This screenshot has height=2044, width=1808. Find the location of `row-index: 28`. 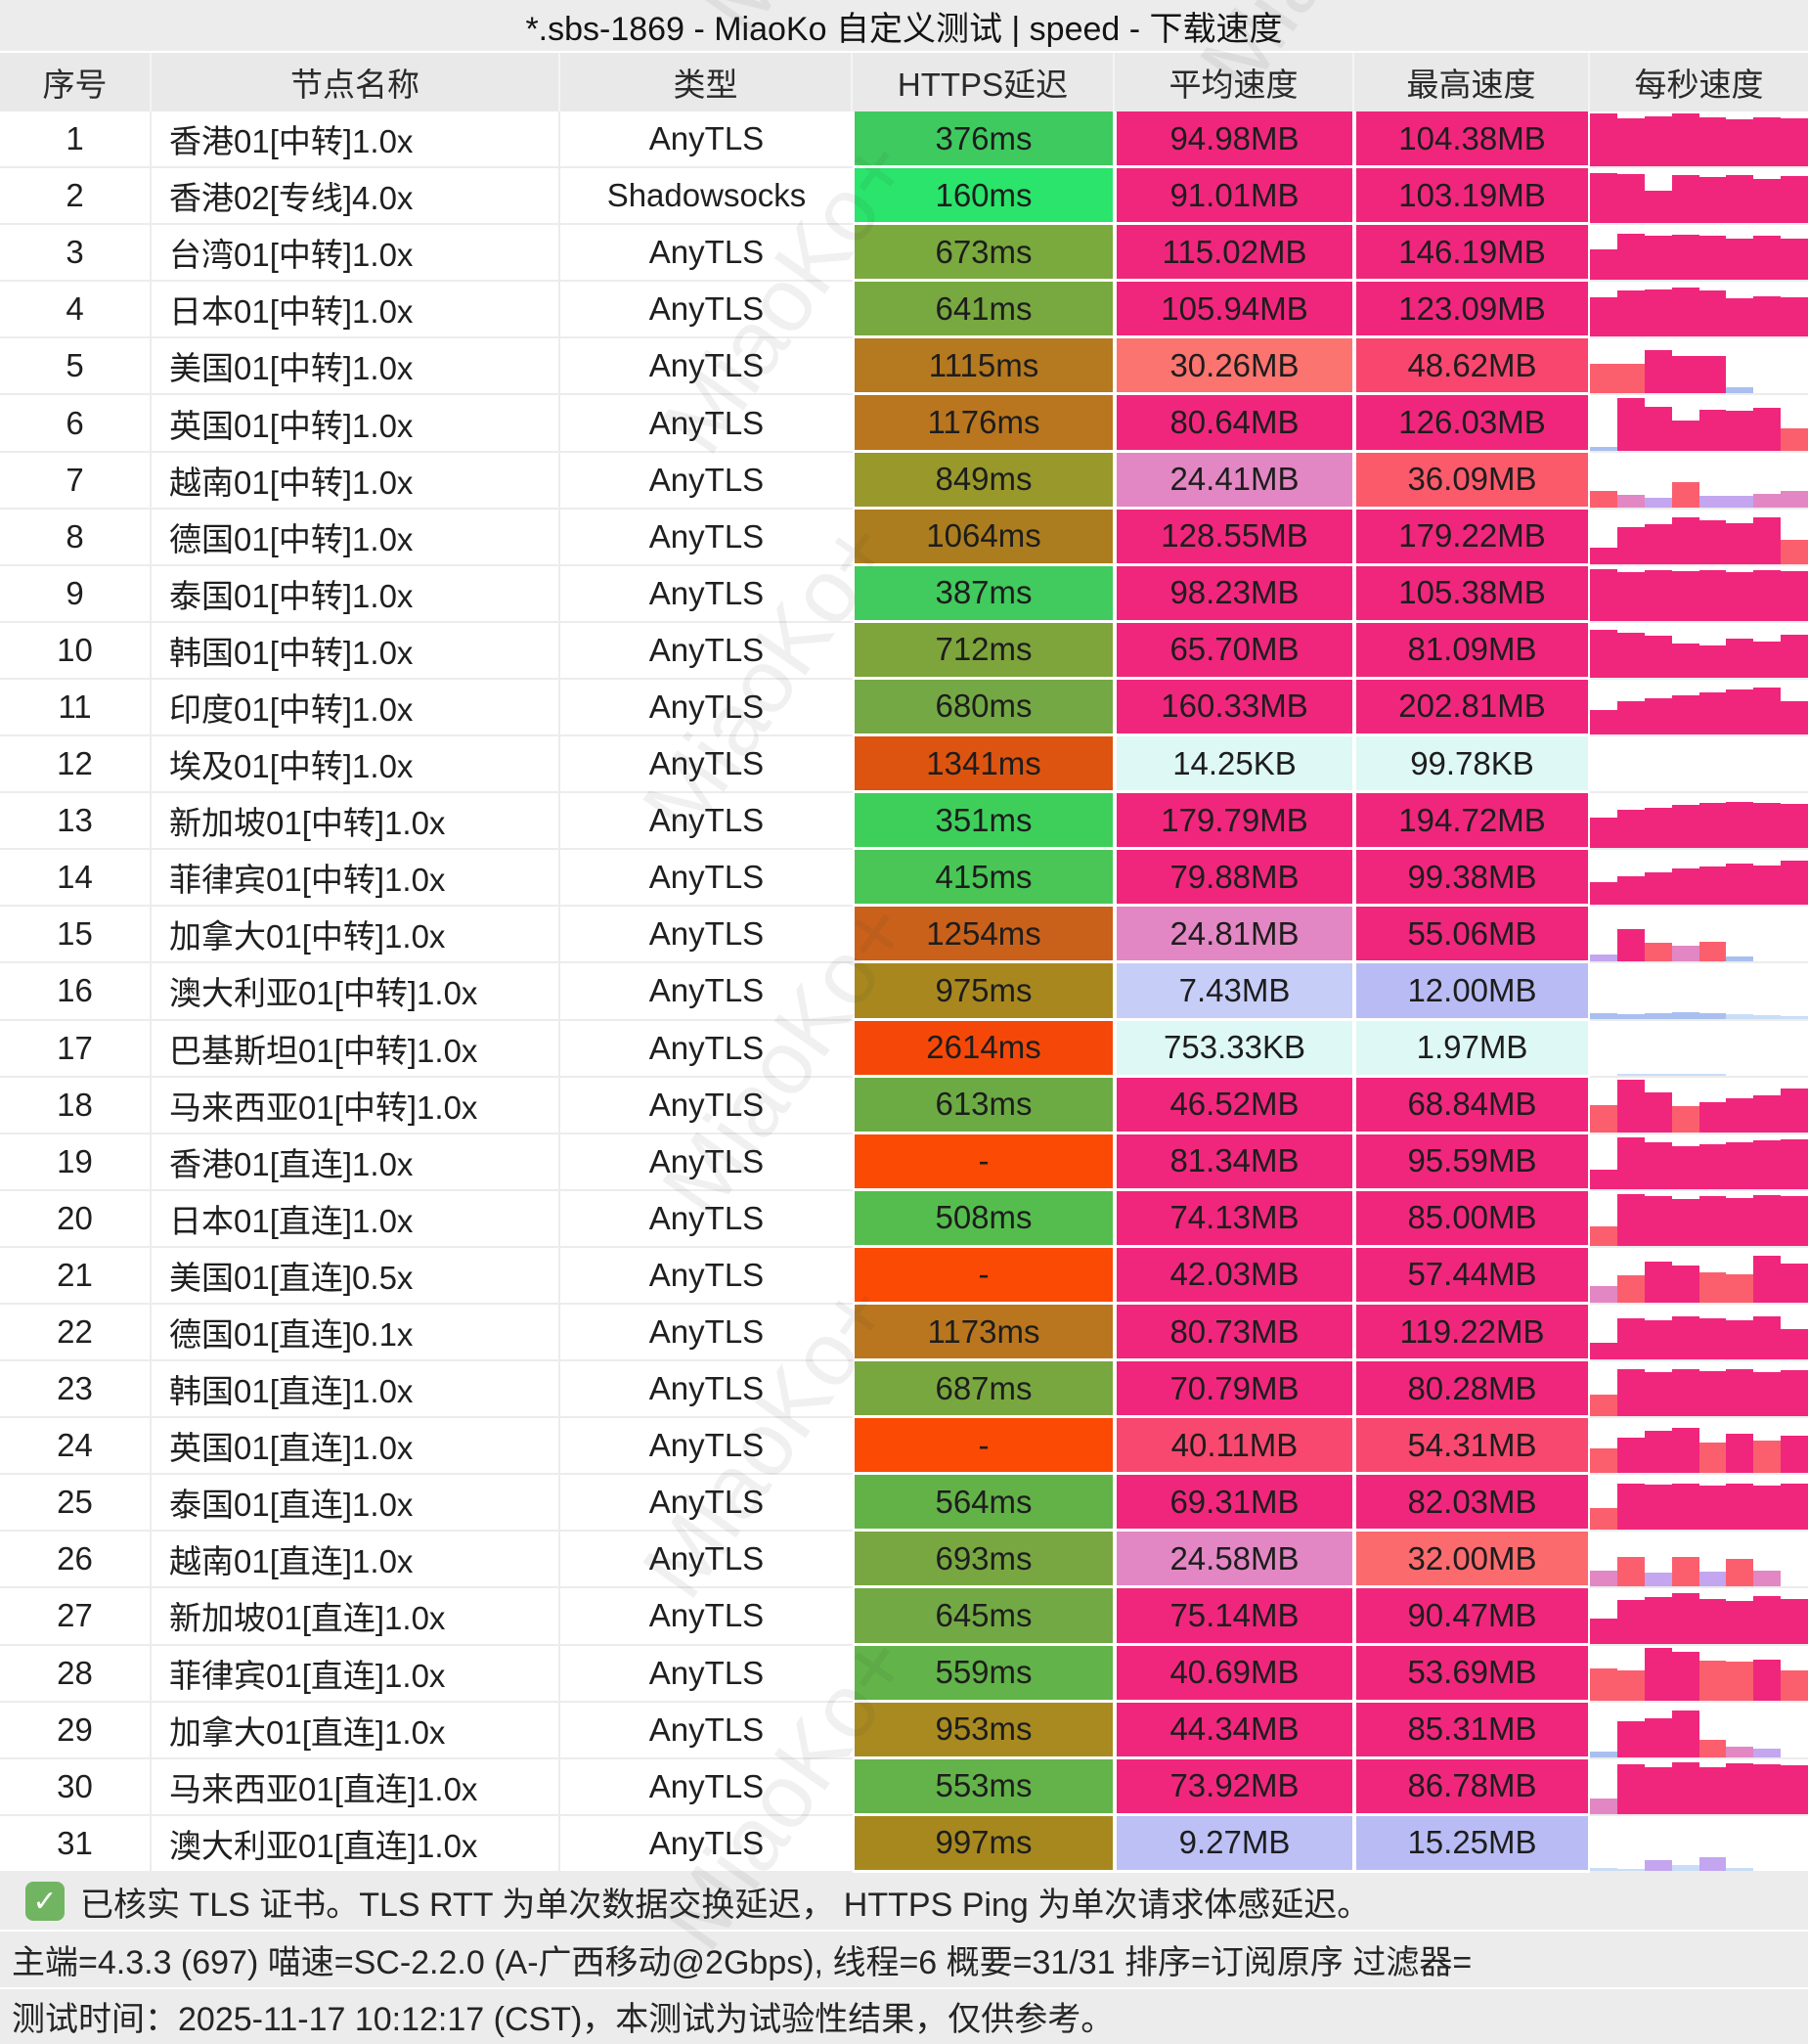

row-index: 28 is located at coordinates (76, 1674).